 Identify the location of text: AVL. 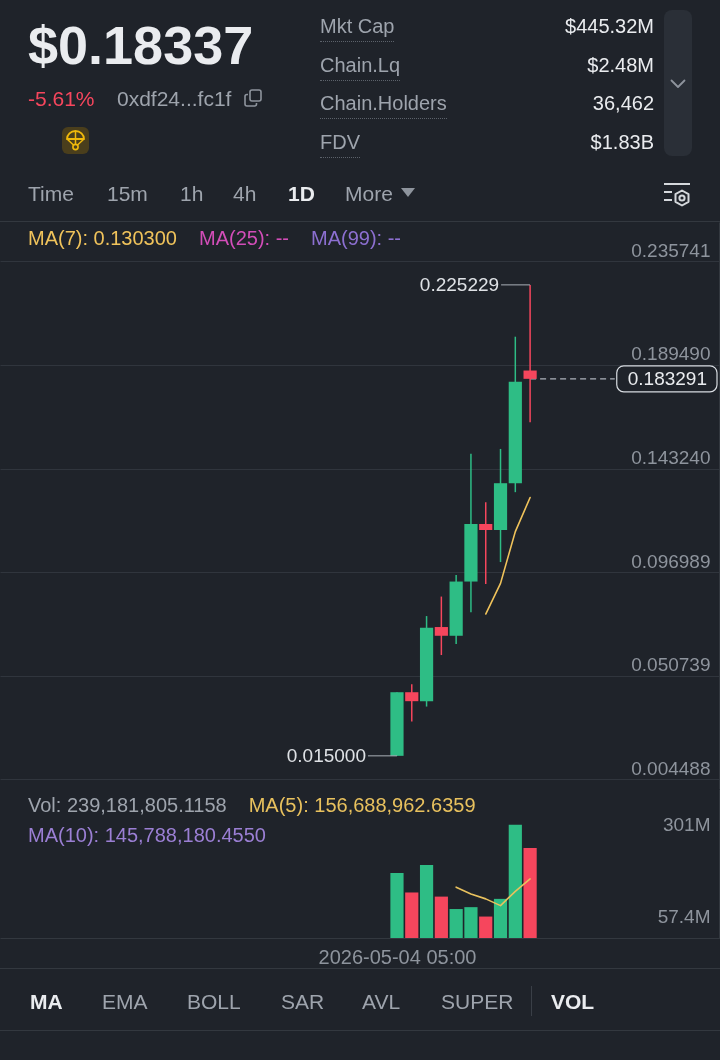
(381, 1001).